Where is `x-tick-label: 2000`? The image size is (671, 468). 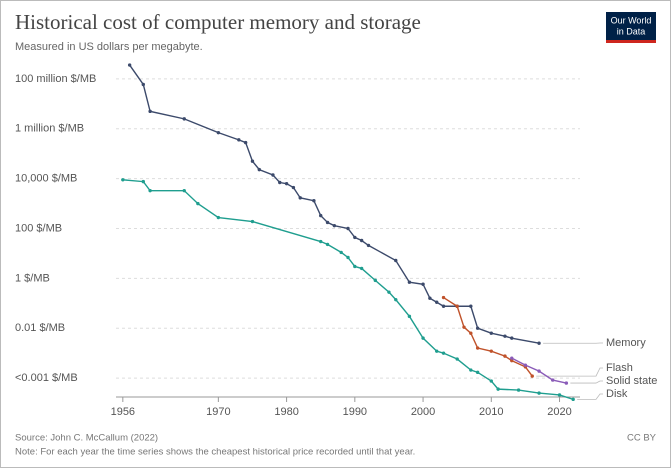 x-tick-label: 2000 is located at coordinates (423, 412).